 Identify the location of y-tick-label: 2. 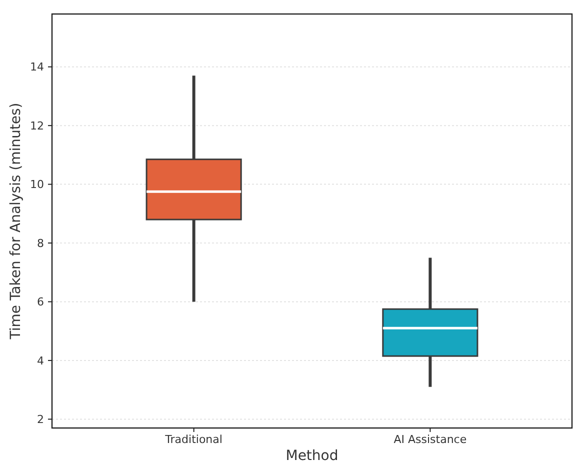
(40, 419).